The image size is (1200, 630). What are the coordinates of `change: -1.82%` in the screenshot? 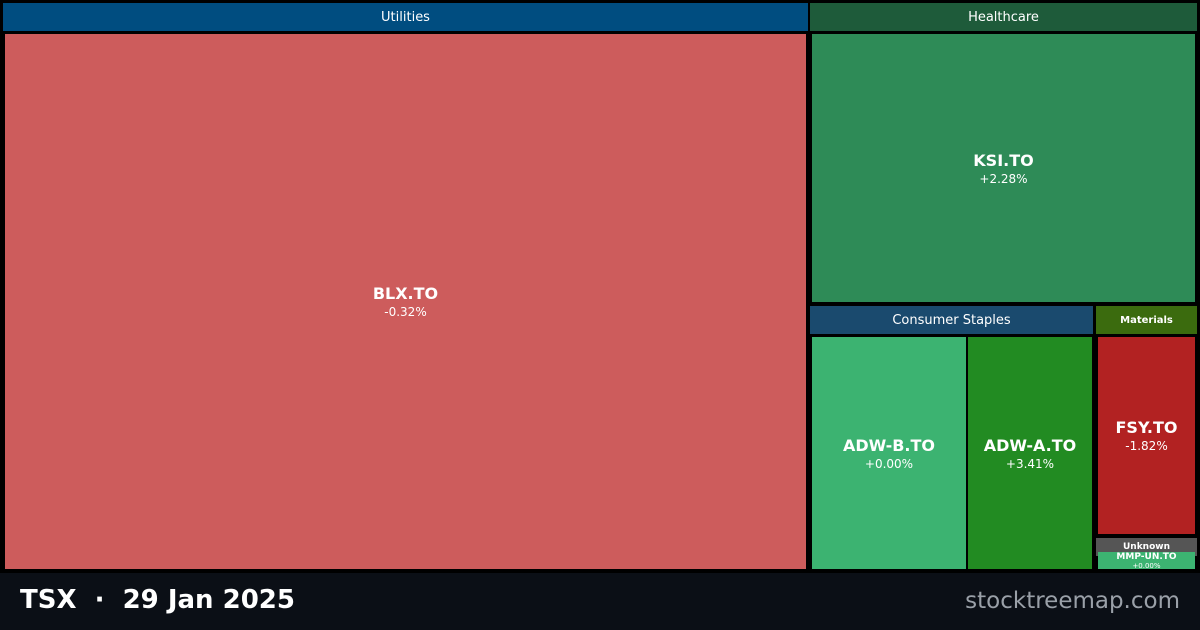 It's located at (1146, 446).